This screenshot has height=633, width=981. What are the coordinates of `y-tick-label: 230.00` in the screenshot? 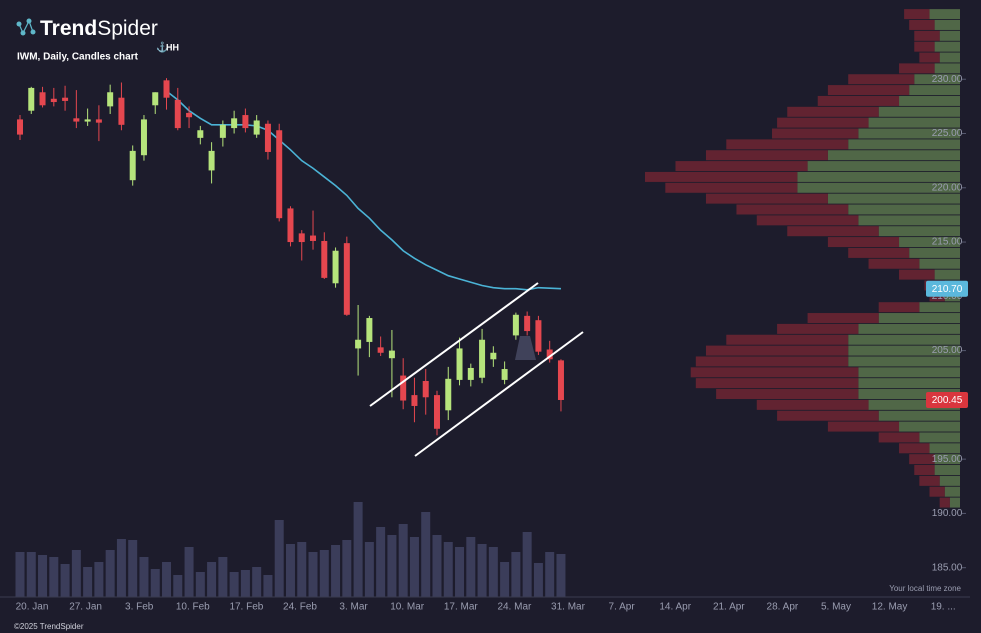 It's located at (947, 79).